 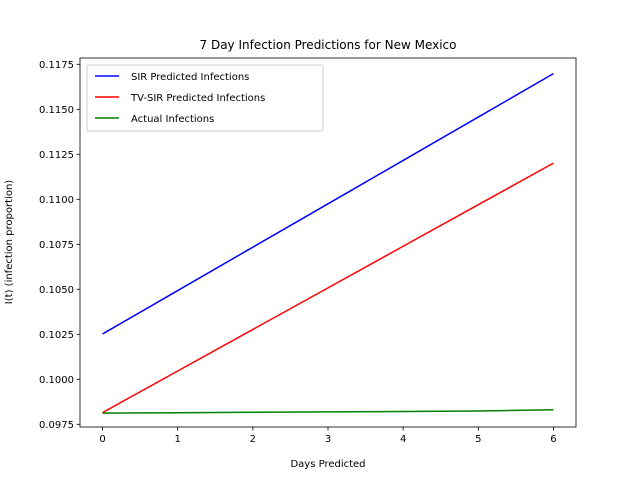 I want to click on y-tick-label-0: 0.0975, so click(x=56, y=425).